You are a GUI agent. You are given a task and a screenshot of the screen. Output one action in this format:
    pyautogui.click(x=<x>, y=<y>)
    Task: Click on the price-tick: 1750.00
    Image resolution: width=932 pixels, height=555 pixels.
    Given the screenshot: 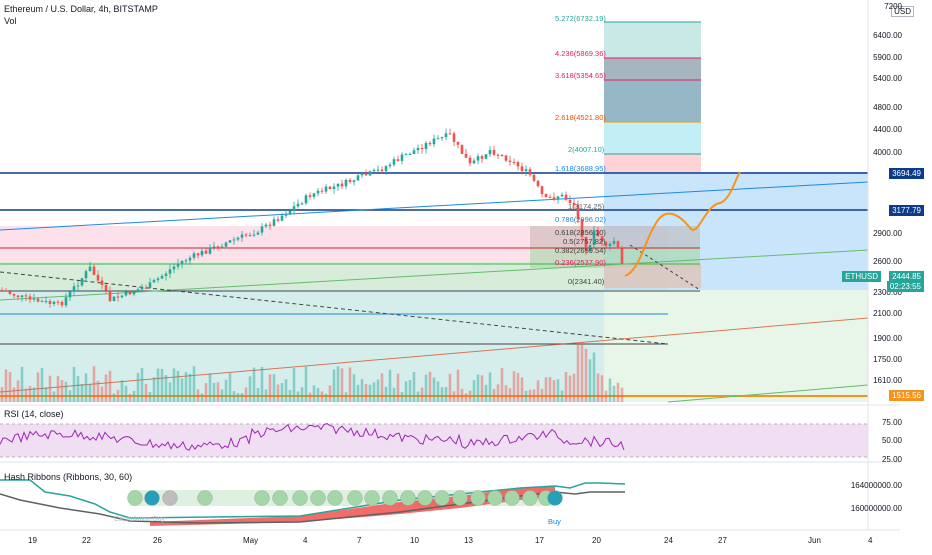 What is the action you would take?
    pyautogui.click(x=887, y=359)
    